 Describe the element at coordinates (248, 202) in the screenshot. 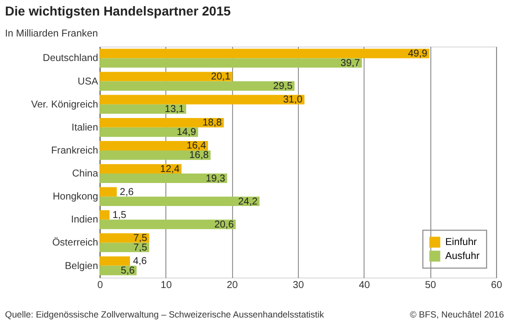

I see `data-label: 24,2` at that location.